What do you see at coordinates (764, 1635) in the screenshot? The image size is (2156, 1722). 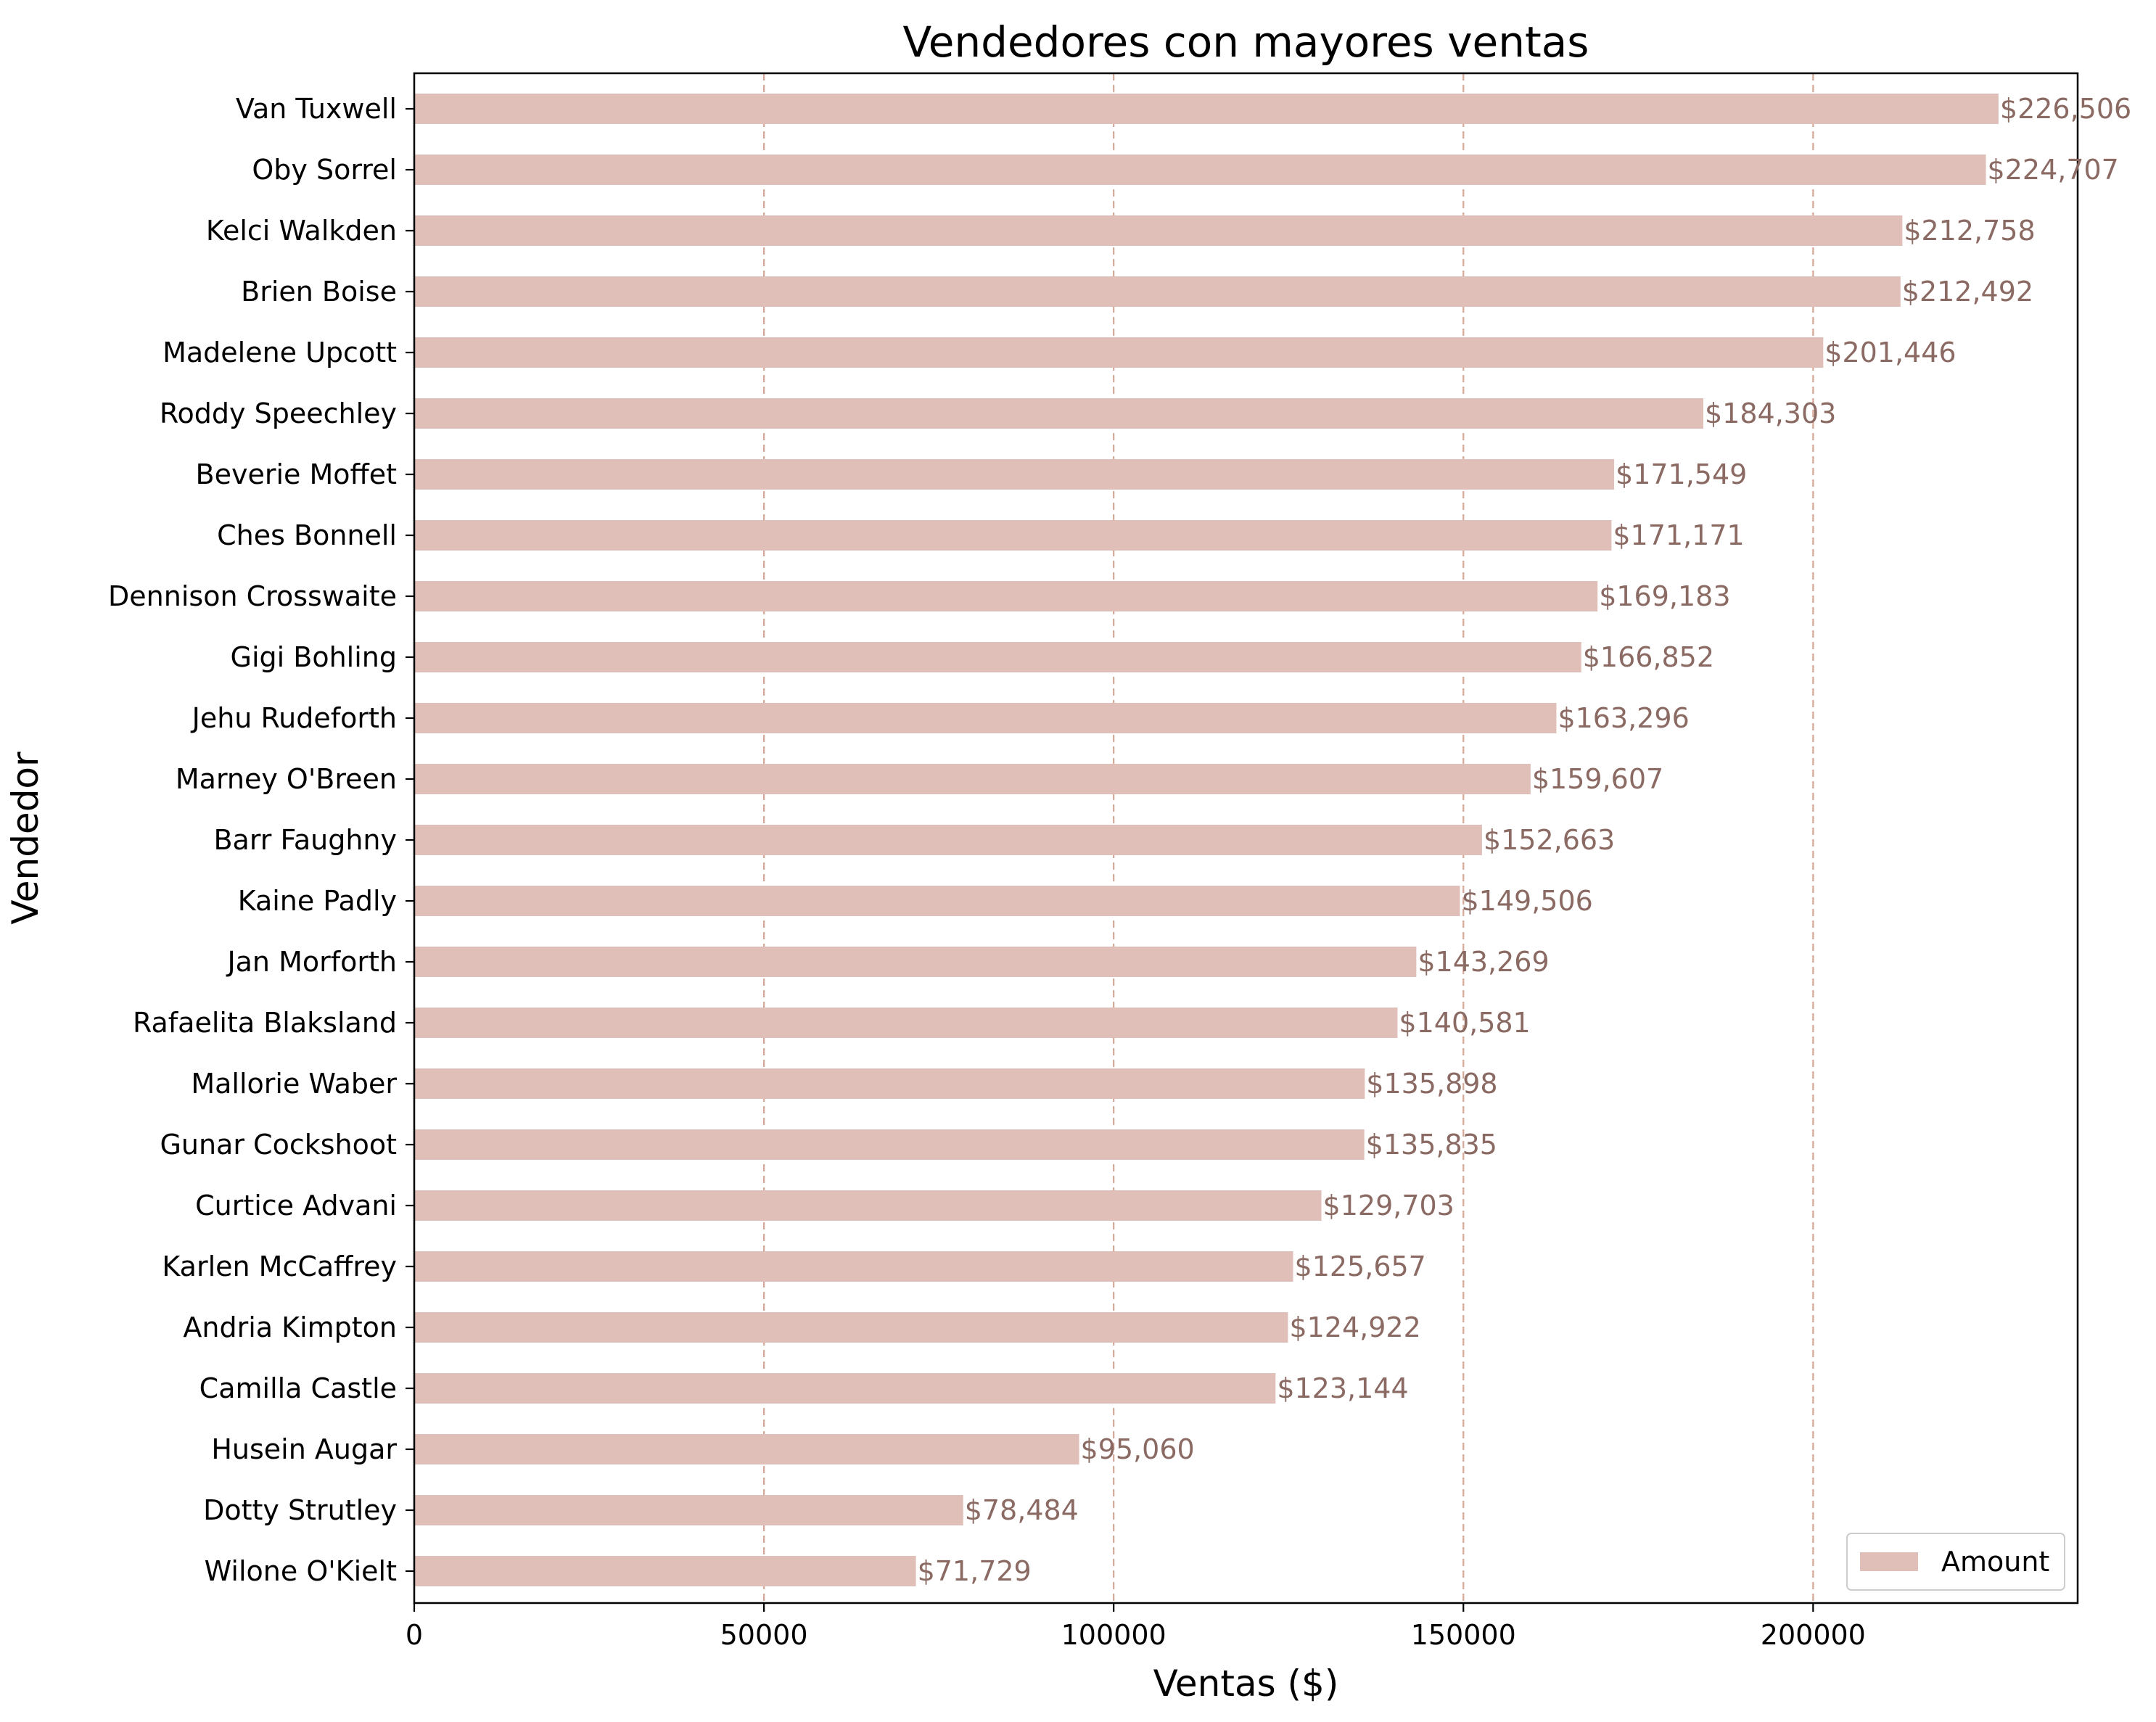 I see `x-tick-label-1: 50000` at bounding box center [764, 1635].